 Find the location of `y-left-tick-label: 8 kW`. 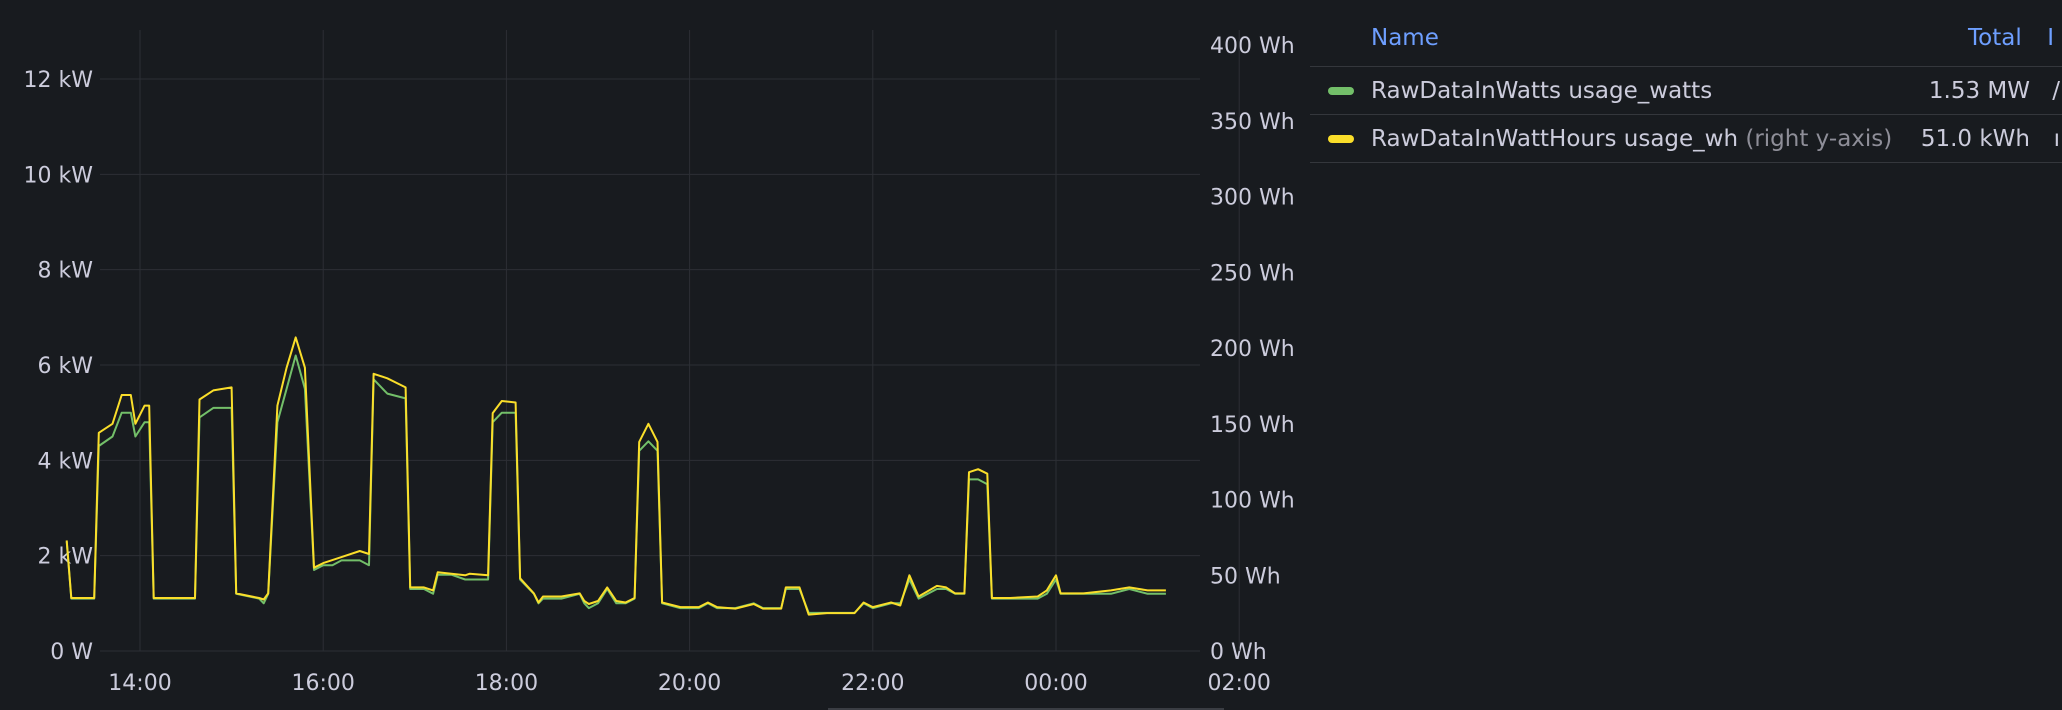

y-left-tick-label: 8 kW is located at coordinates (66, 271).